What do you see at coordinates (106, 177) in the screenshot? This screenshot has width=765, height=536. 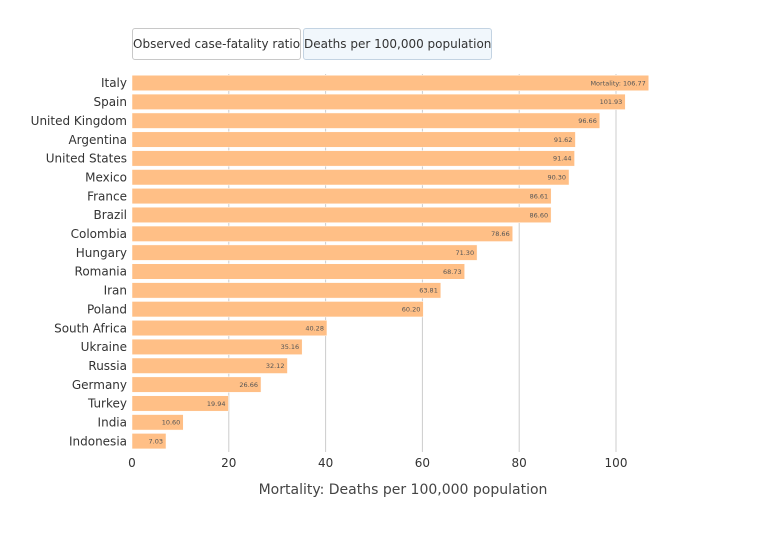 I see `category-label: Mexico` at bounding box center [106, 177].